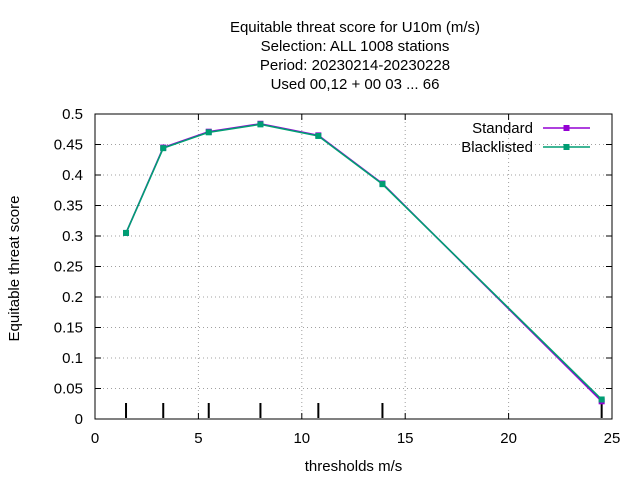  What do you see at coordinates (68, 145) in the screenshot?
I see `y-tick-label: 0.45` at bounding box center [68, 145].